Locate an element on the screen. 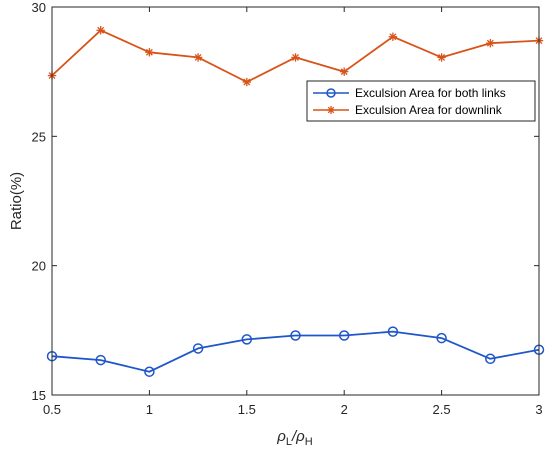 Image resolution: width=550 pixels, height=449 pixels. y-tick-label: 25 is located at coordinates (39, 136).